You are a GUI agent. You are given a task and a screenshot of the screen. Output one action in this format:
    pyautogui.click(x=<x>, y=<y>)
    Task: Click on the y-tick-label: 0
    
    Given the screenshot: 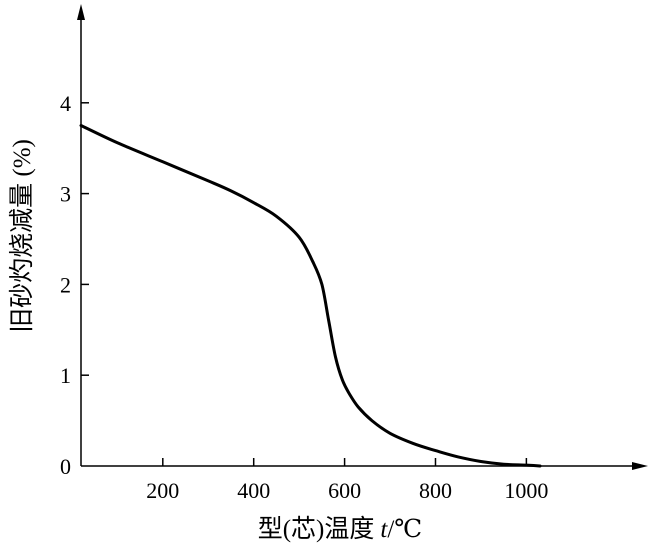 What is the action you would take?
    pyautogui.click(x=65, y=466)
    